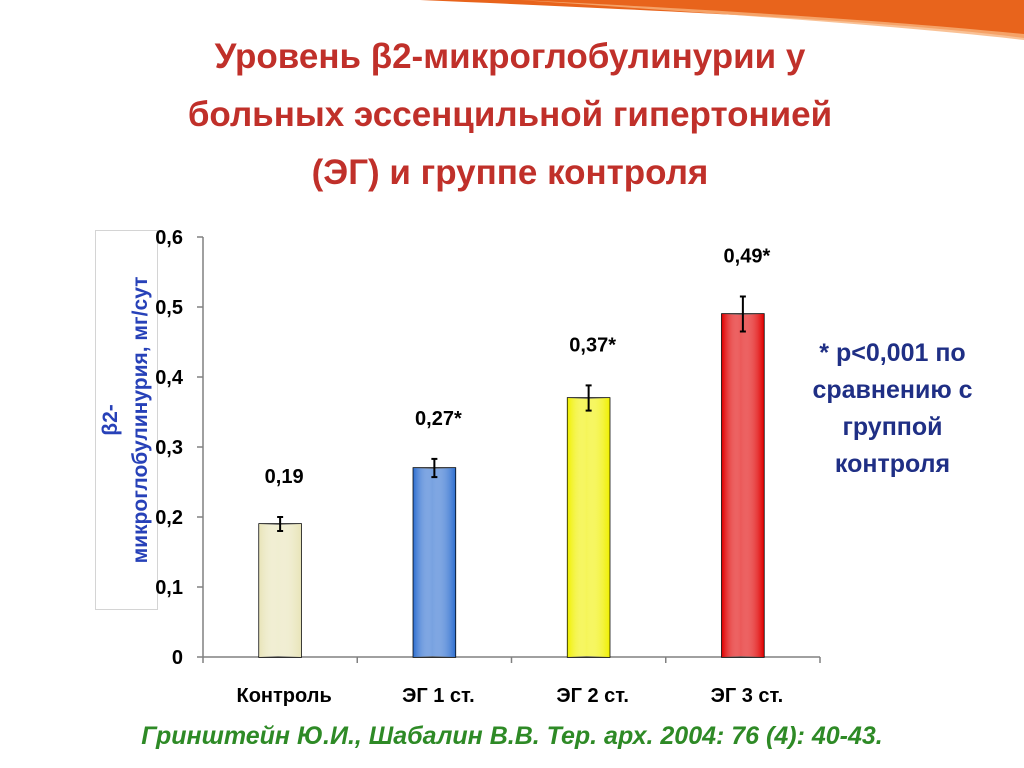 The height and width of the screenshot is (768, 1024). I want to click on note-line: группой, so click(892, 427).